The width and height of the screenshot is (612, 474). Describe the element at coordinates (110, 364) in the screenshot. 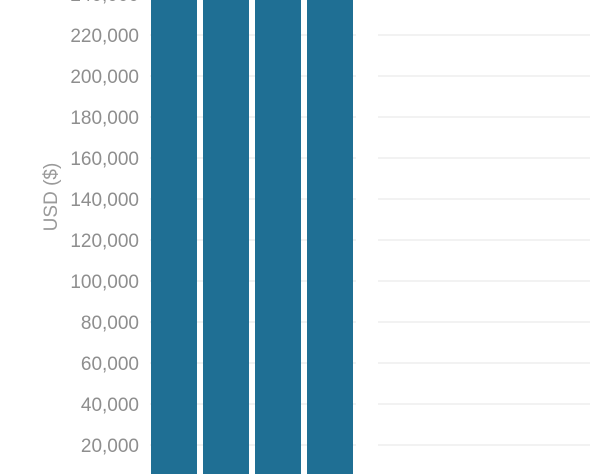

I see `y-tick-label: 60,000` at that location.